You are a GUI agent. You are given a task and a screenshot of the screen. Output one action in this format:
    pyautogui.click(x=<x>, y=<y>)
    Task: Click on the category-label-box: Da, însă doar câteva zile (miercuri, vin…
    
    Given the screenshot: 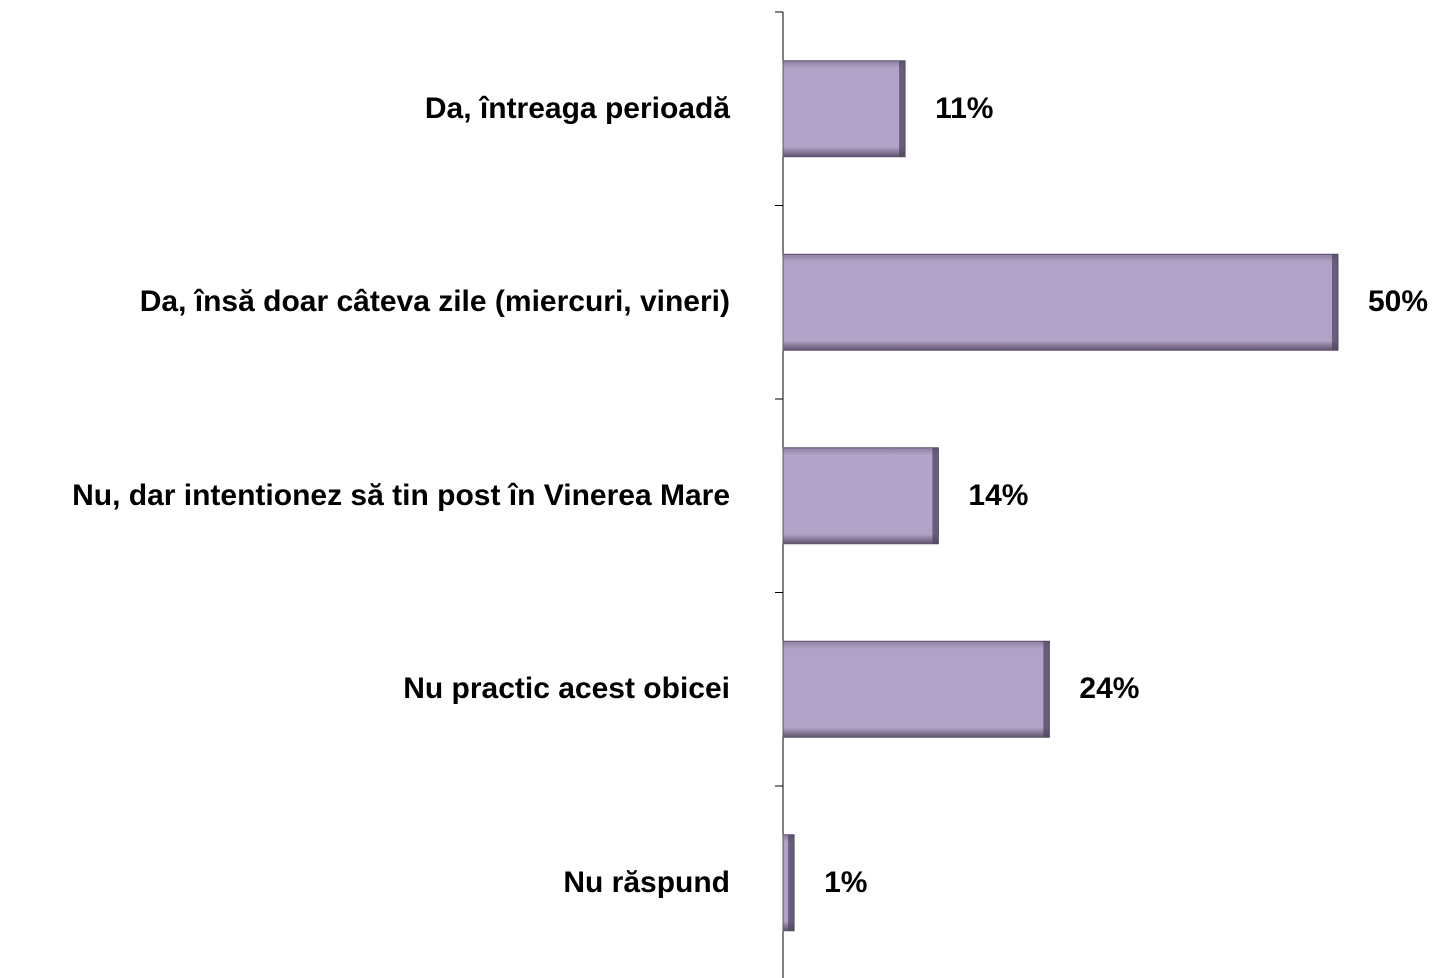 What is the action you would take?
    pyautogui.click(x=435, y=302)
    